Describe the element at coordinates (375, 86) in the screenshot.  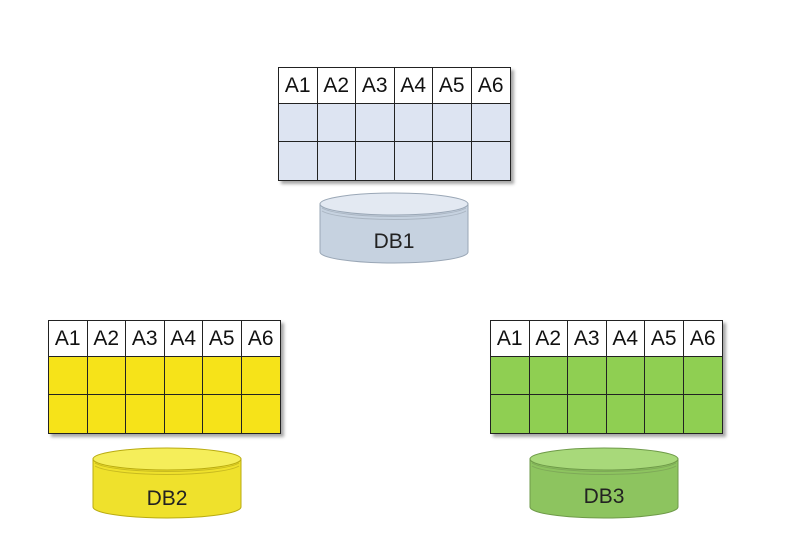
I see `db1-col-a3: A3` at that location.